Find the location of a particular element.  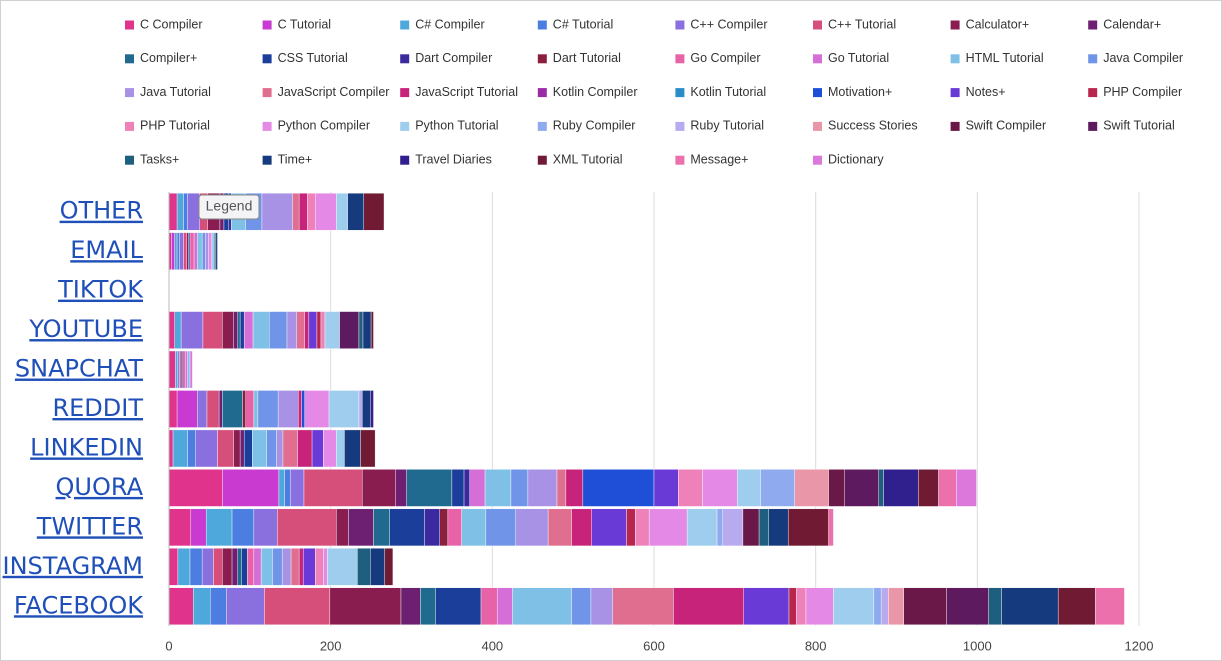

legend-label: PHP Compiler is located at coordinates (1142, 92).